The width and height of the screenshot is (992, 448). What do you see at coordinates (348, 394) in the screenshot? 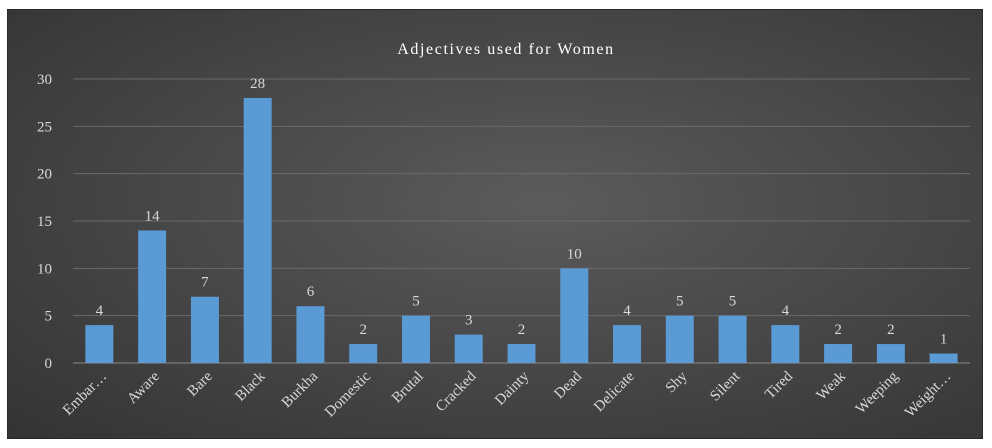
I see `x-tick-label: Domestic` at bounding box center [348, 394].